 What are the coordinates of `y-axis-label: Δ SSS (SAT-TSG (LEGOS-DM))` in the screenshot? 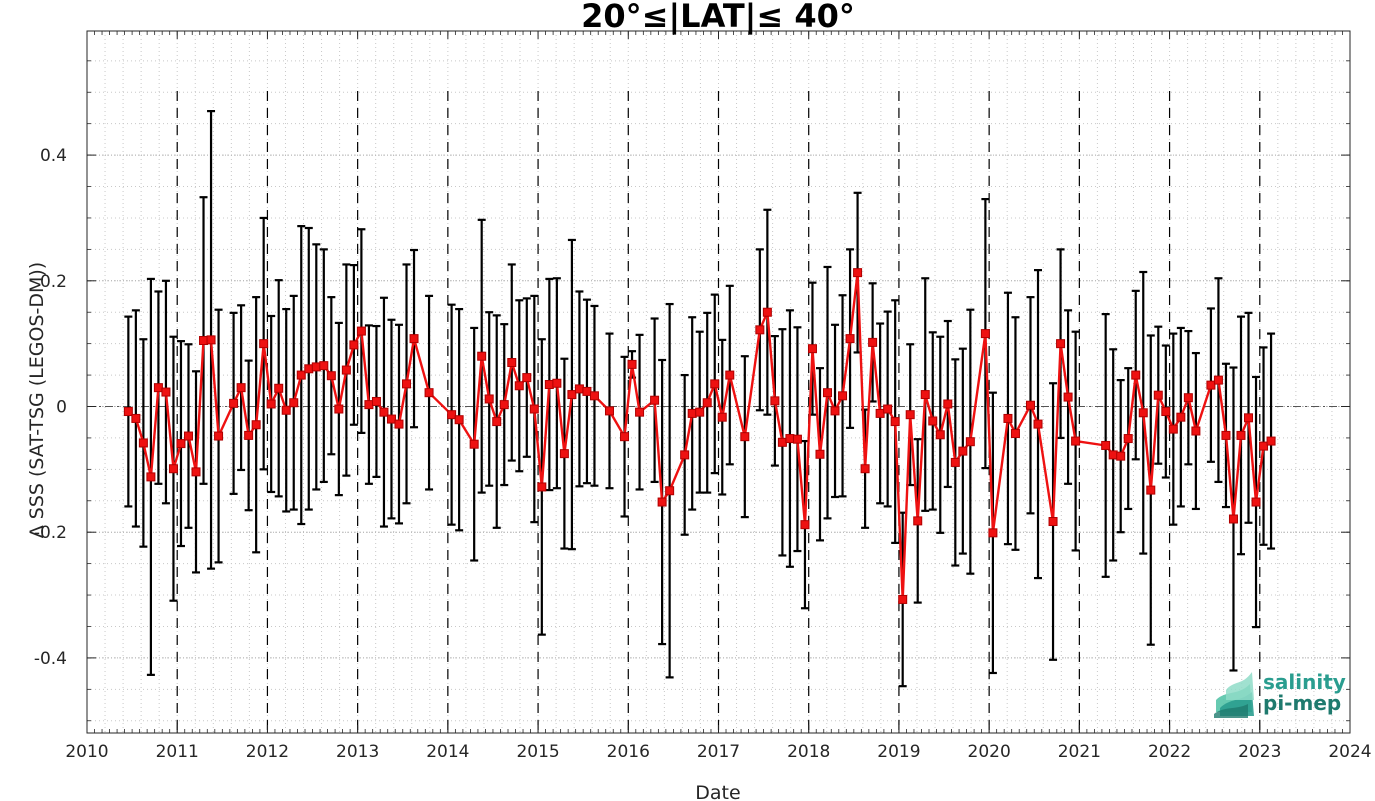 It's located at (37, 400).